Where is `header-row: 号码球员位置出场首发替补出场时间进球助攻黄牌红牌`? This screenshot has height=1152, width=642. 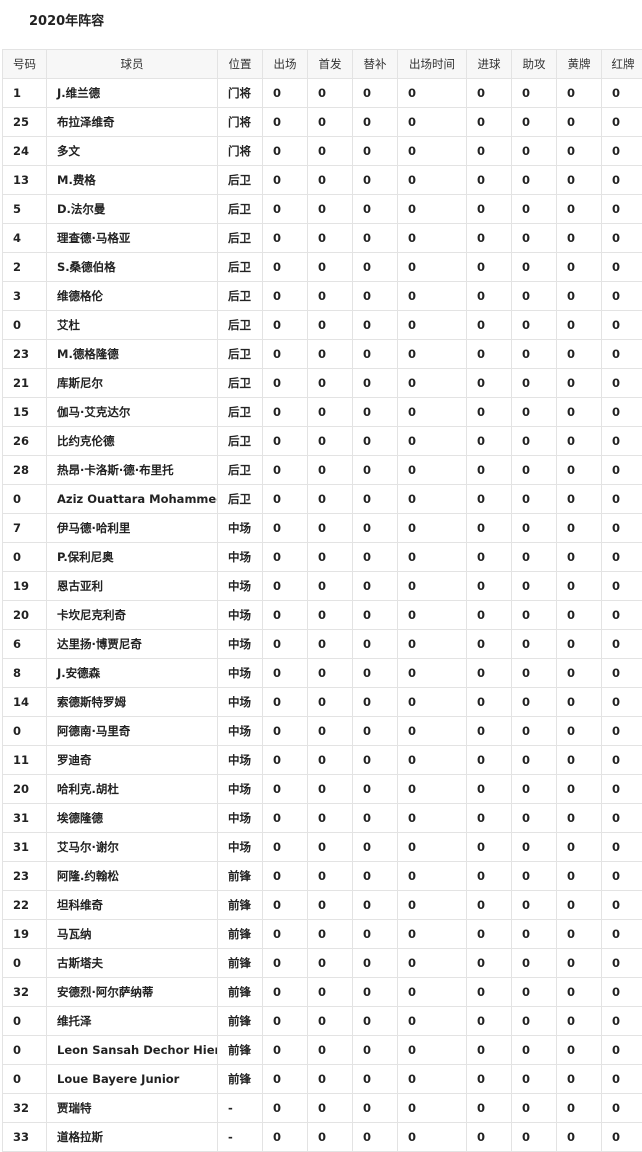 header-row: 号码球员位置出场首发替补出场时间进球助攻黄牌红牌 is located at coordinates (322, 64).